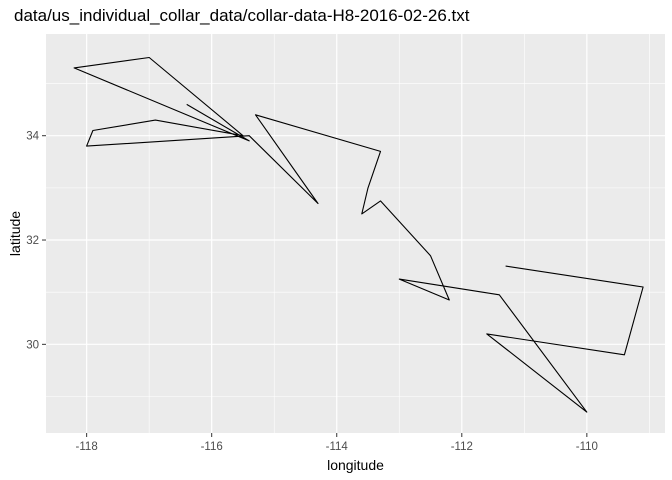  I want to click on y-axis: 30 32 34, so click(36, 241).